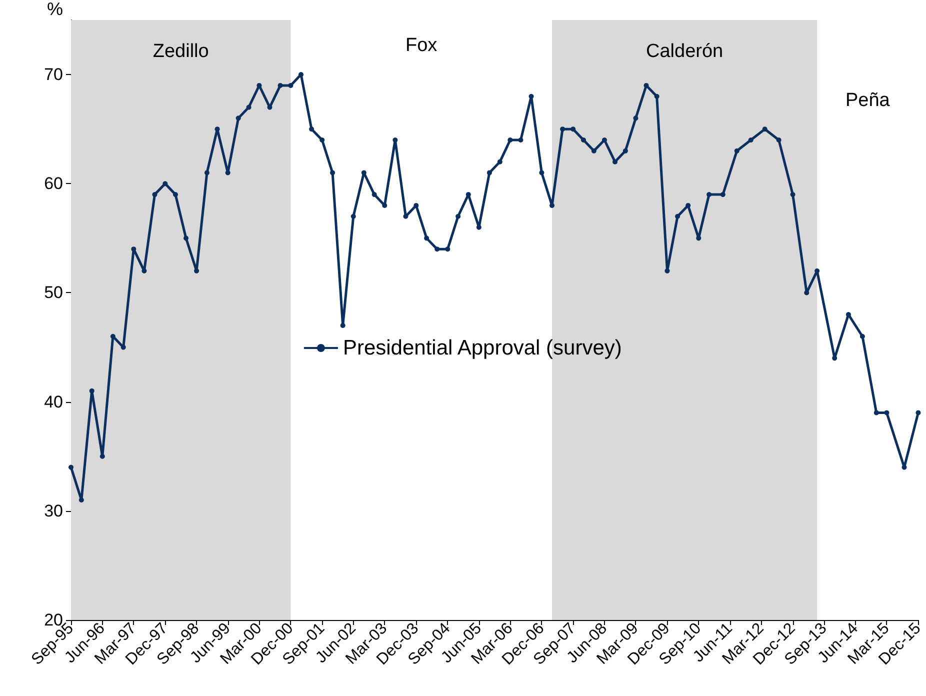 This screenshot has height=696, width=926. What do you see at coordinates (53, 292) in the screenshot?
I see `y-tick-label: 50` at bounding box center [53, 292].